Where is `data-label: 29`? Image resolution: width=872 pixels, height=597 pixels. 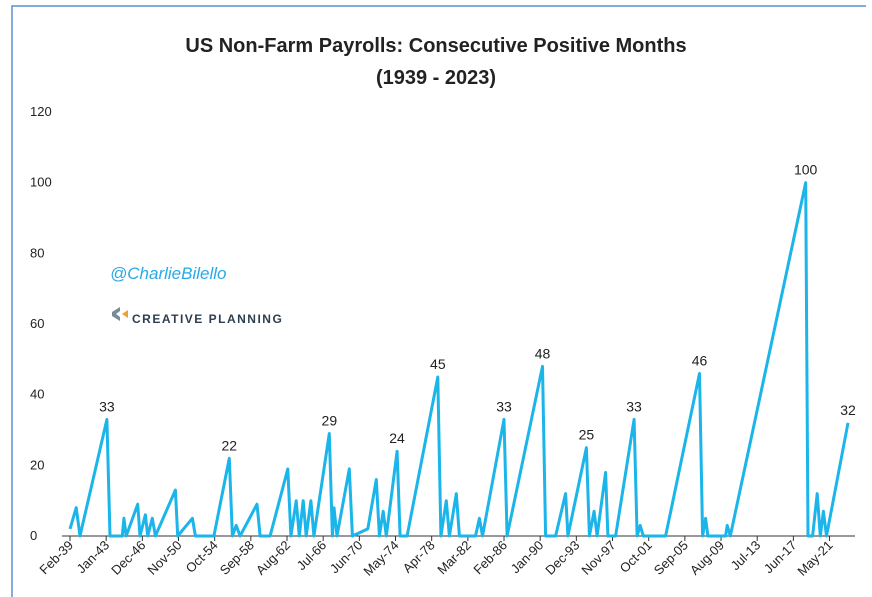
data-label: 29 is located at coordinates (330, 421).